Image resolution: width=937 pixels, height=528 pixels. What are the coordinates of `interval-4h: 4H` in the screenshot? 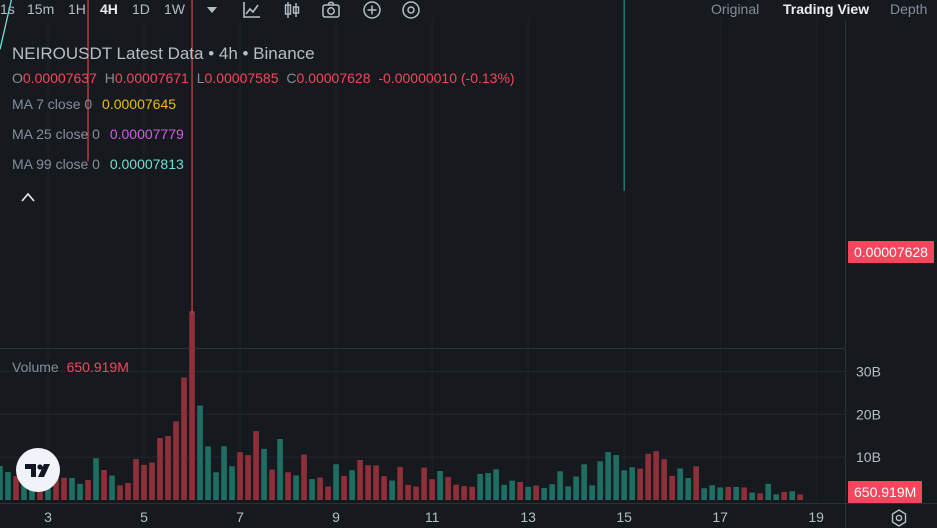 It's located at (109, 9).